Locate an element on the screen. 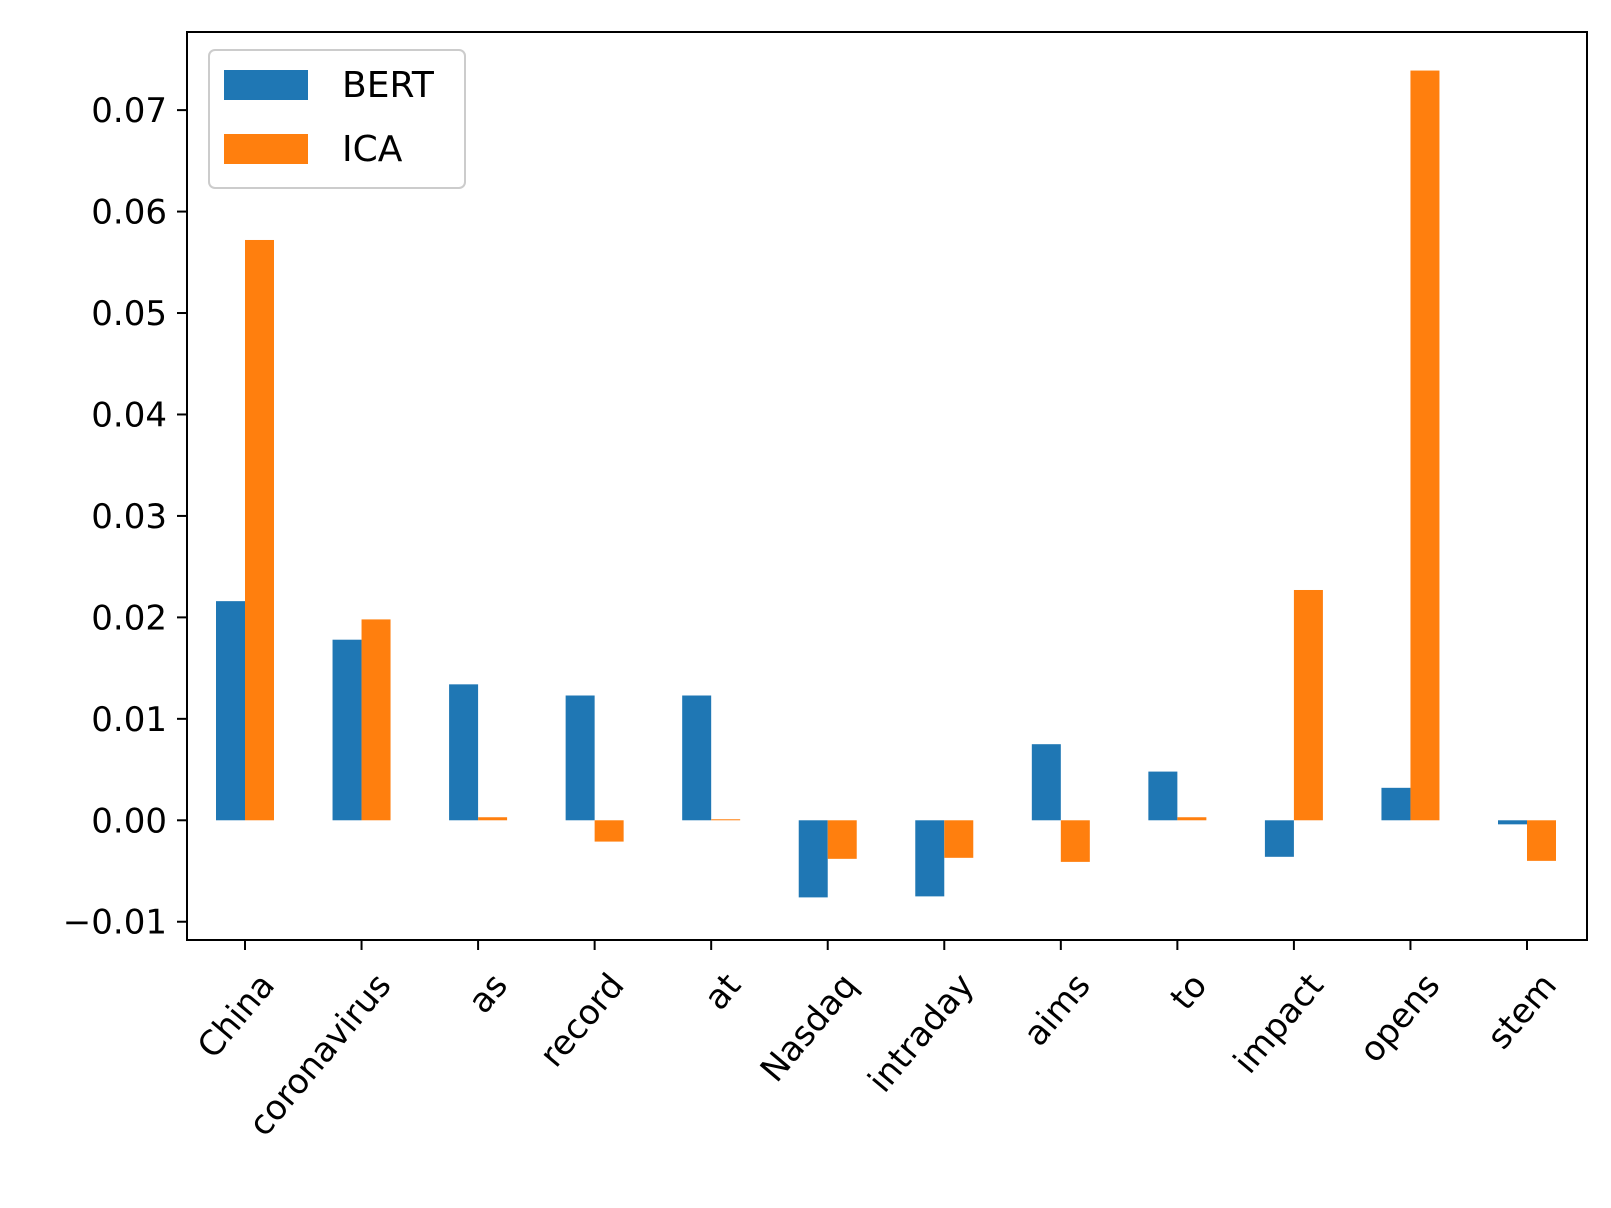 The height and width of the screenshot is (1208, 1611). bar-ica-china is located at coordinates (259, 530).